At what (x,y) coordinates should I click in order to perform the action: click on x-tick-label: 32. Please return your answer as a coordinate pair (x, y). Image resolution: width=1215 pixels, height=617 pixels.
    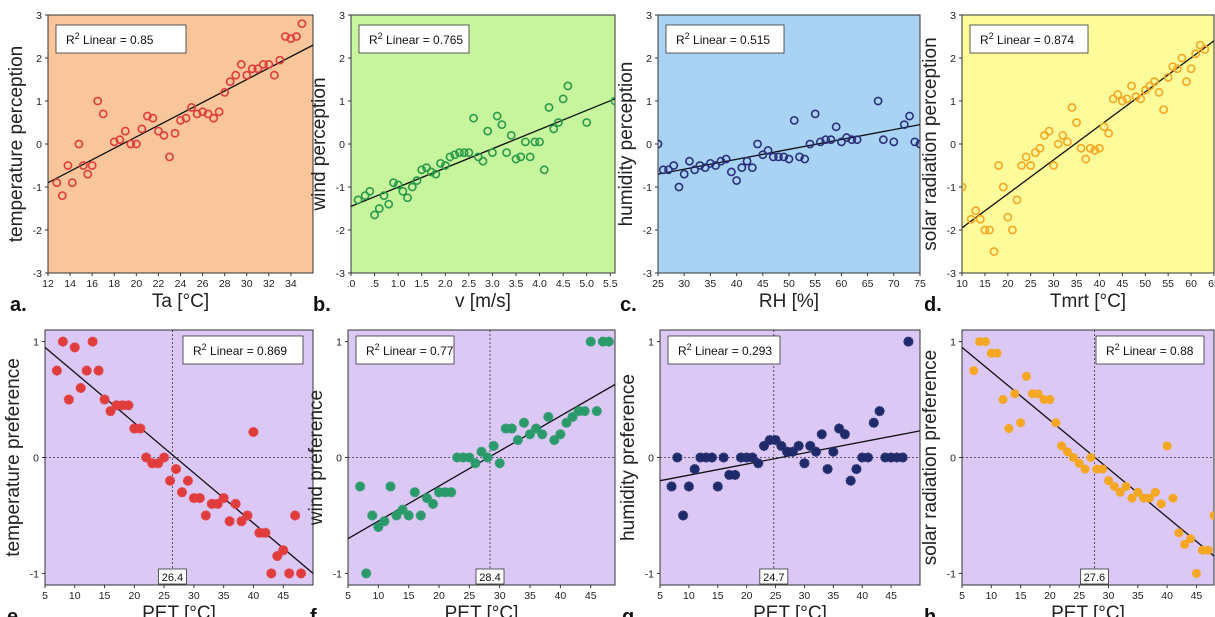
    Looking at the image, I should click on (269, 284).